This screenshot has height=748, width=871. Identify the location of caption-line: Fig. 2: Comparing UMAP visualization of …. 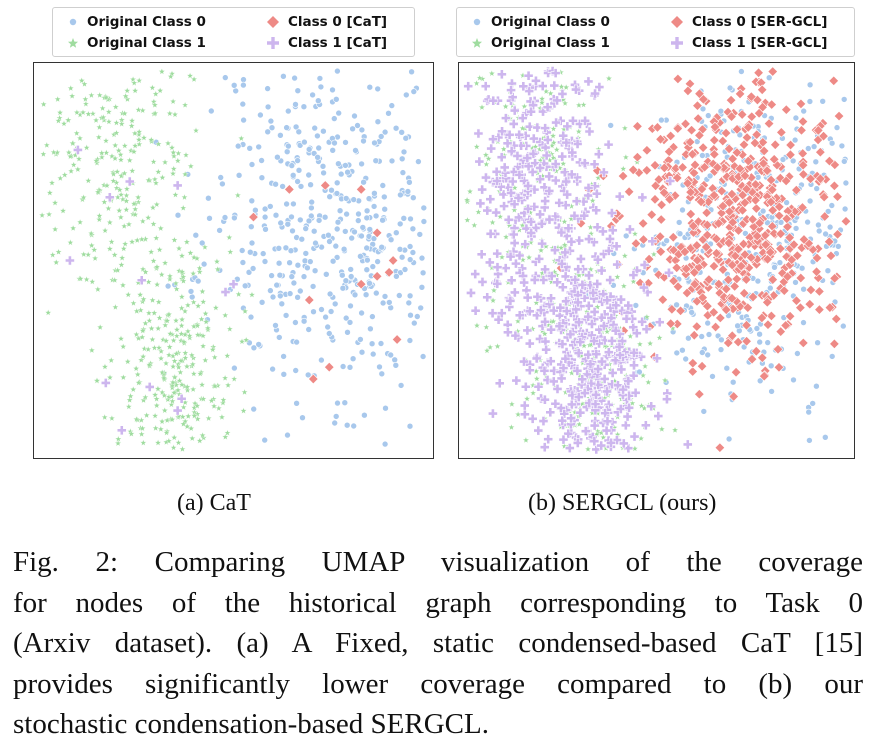
(438, 562).